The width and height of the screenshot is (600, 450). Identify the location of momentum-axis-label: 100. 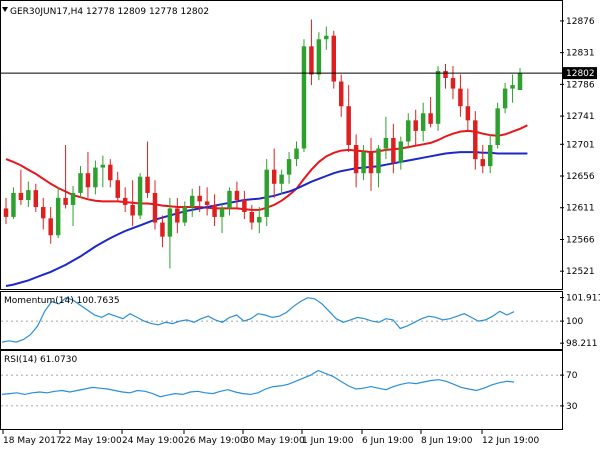
(574, 322).